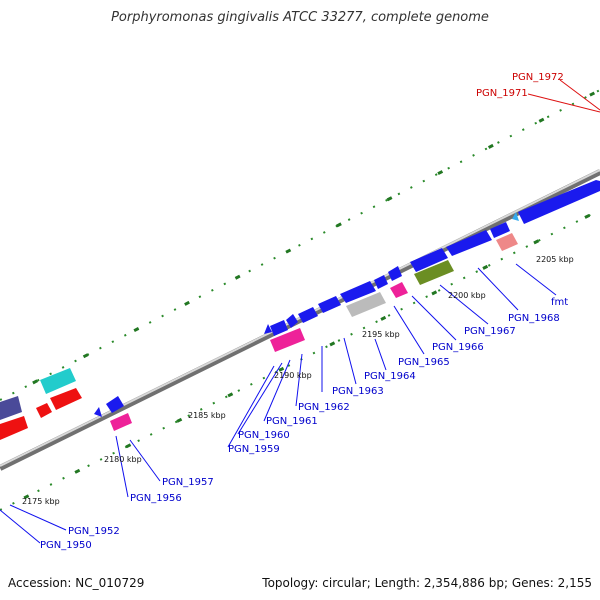 Image resolution: width=600 pixels, height=600 pixels. I want to click on gene-label: PGN_1961, so click(292, 421).